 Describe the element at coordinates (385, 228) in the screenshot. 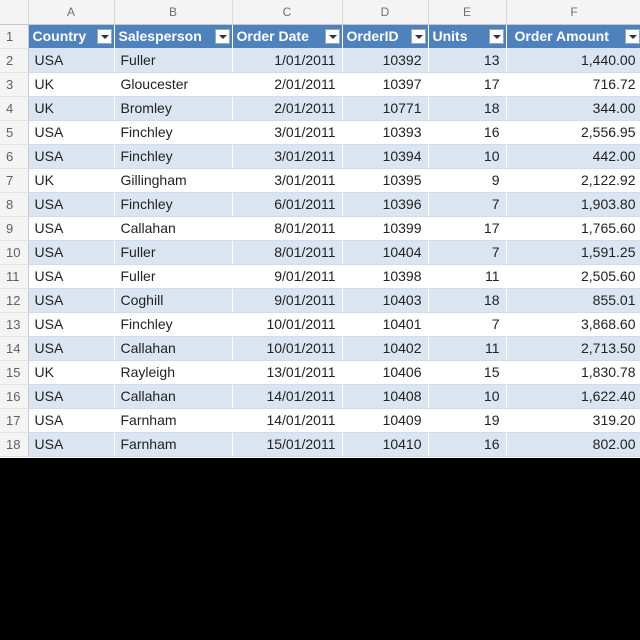

I see `table-cell: 10399` at that location.